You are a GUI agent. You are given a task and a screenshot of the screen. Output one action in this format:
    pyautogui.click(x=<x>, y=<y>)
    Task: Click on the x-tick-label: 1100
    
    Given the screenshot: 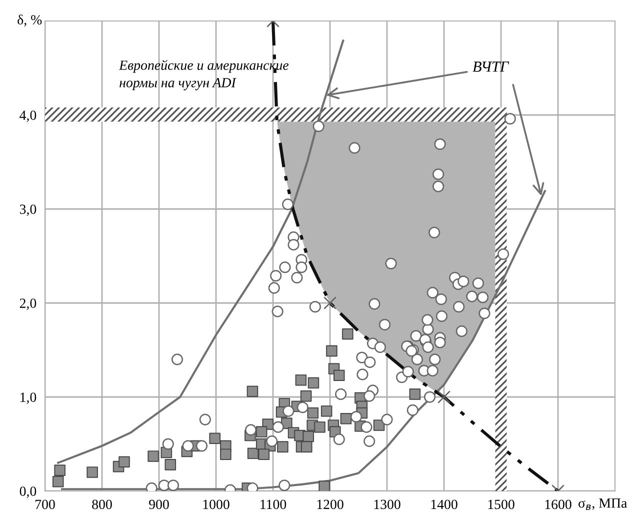 What is the action you would take?
    pyautogui.click(x=273, y=505)
    